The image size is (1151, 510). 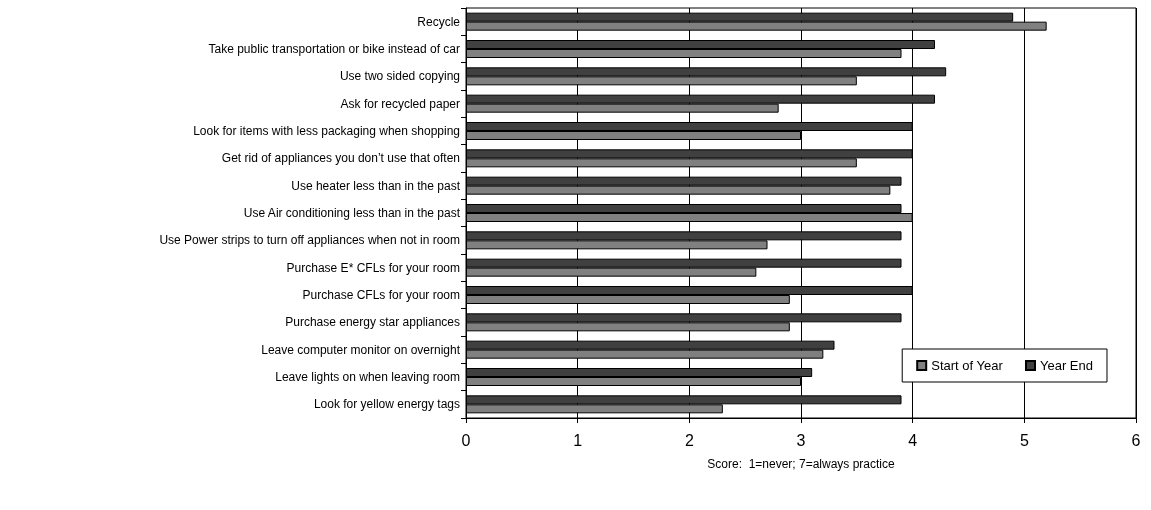 What do you see at coordinates (400, 103) in the screenshot?
I see `y-tick-label: Ask for recycled paper` at bounding box center [400, 103].